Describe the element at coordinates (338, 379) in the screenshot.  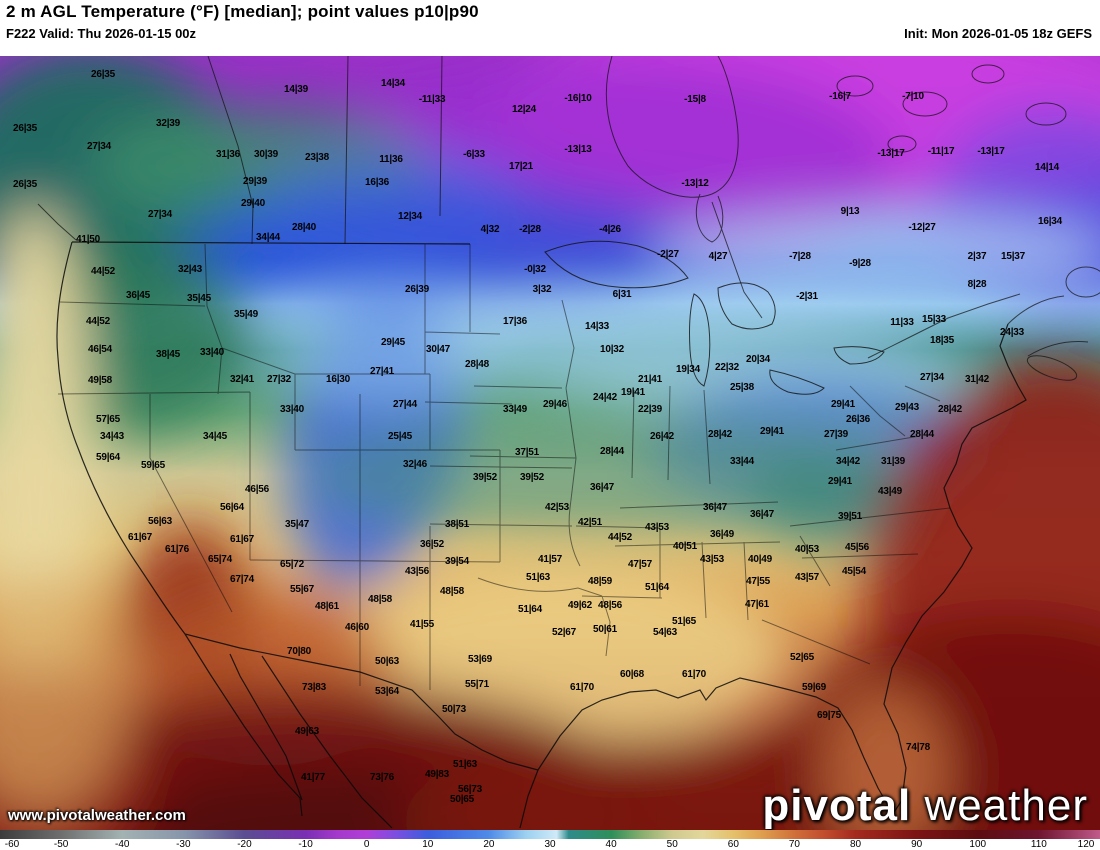
I see `point-value: 16|30` at that location.